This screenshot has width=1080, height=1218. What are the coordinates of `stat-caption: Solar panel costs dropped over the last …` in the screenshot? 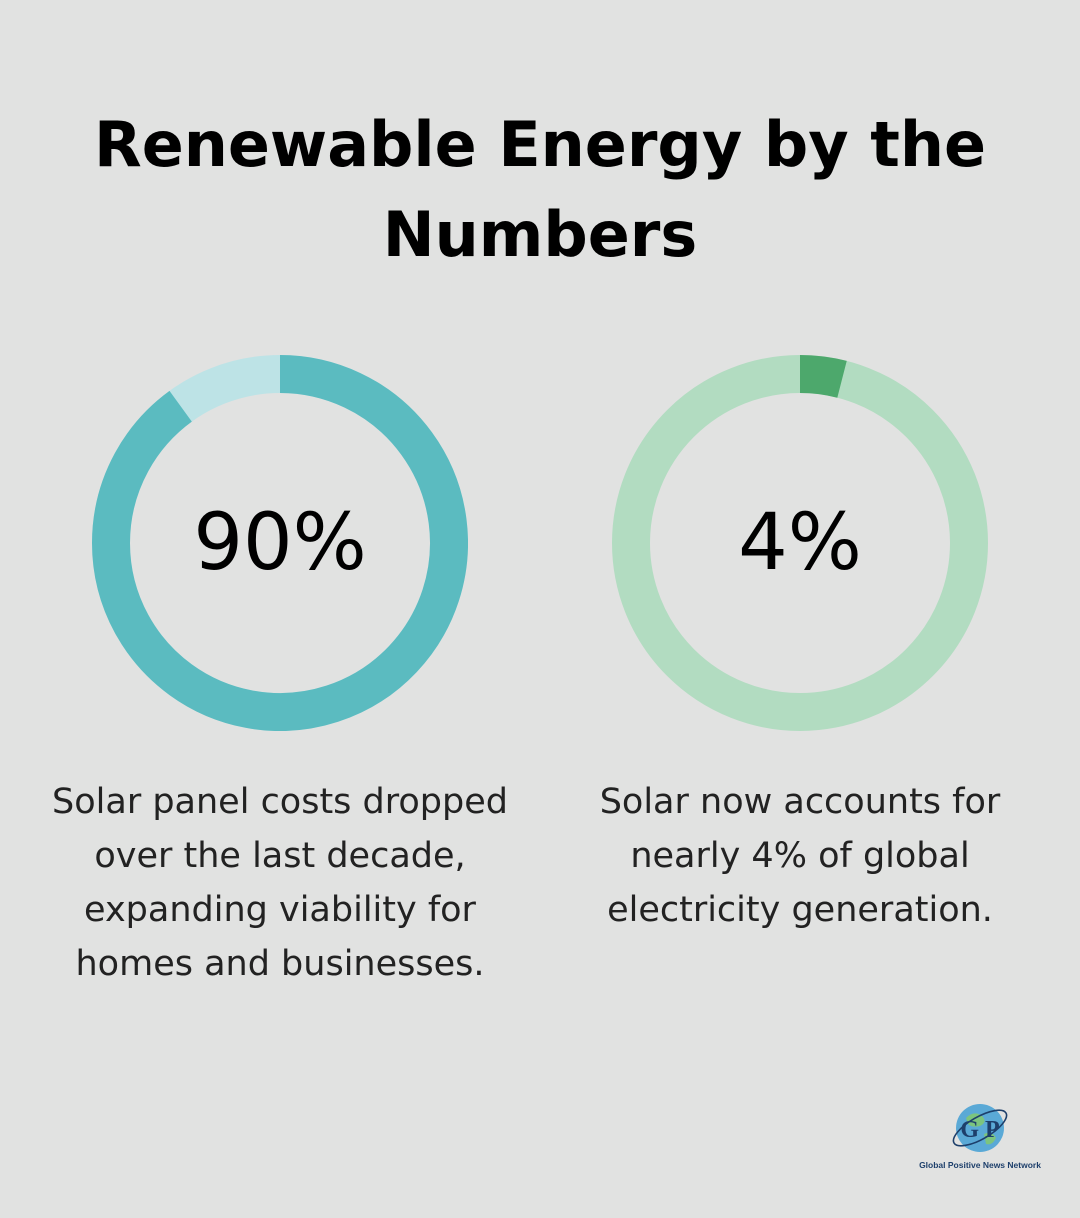 It's located at (280, 883).